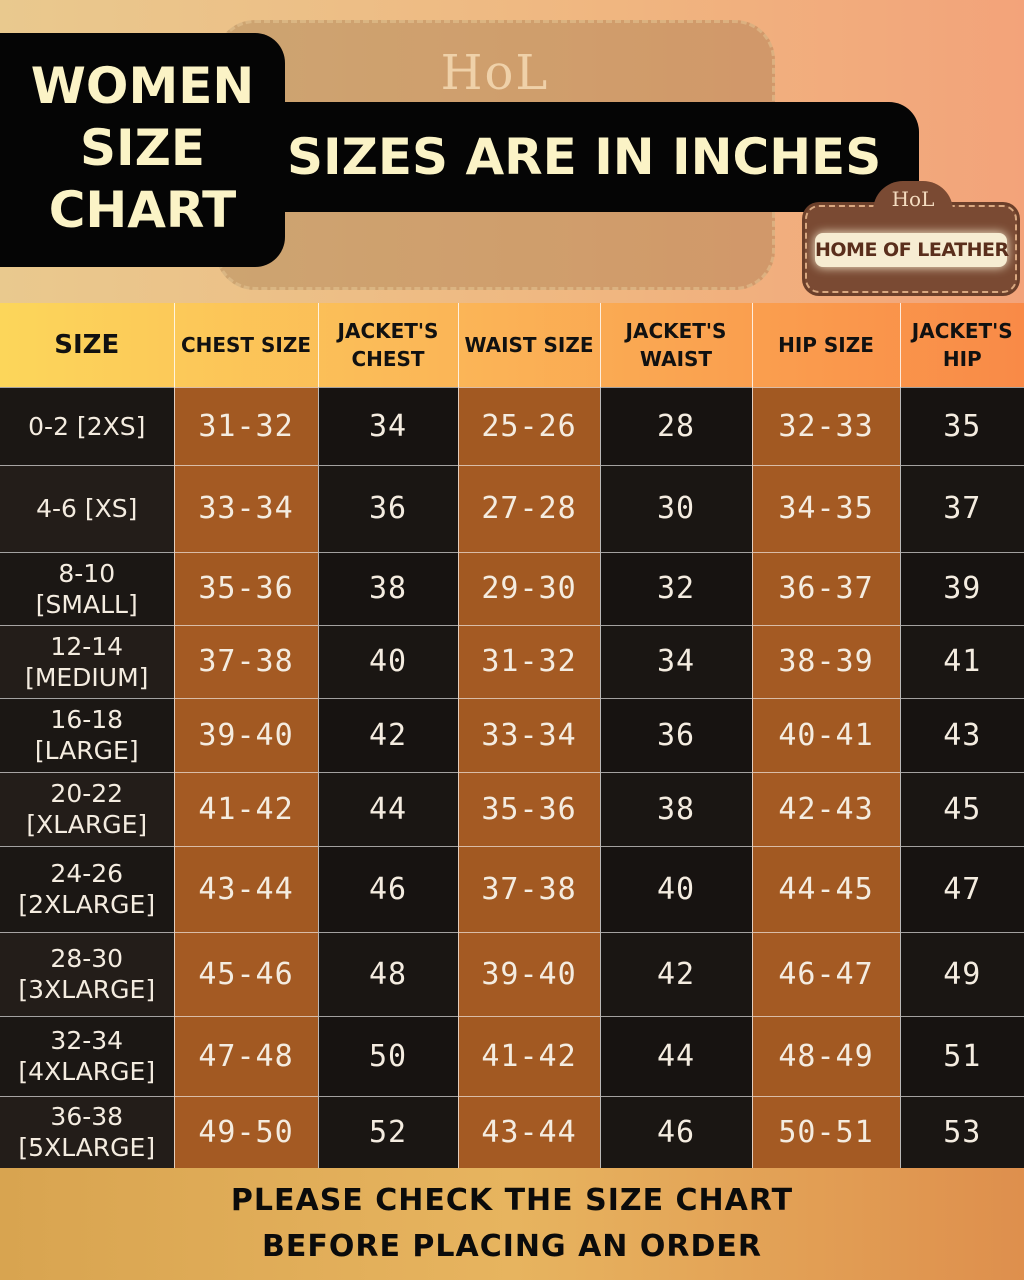 This screenshot has height=1280, width=1024. I want to click on cell-size: 32-34 [4XLARGE], so click(87, 1055).